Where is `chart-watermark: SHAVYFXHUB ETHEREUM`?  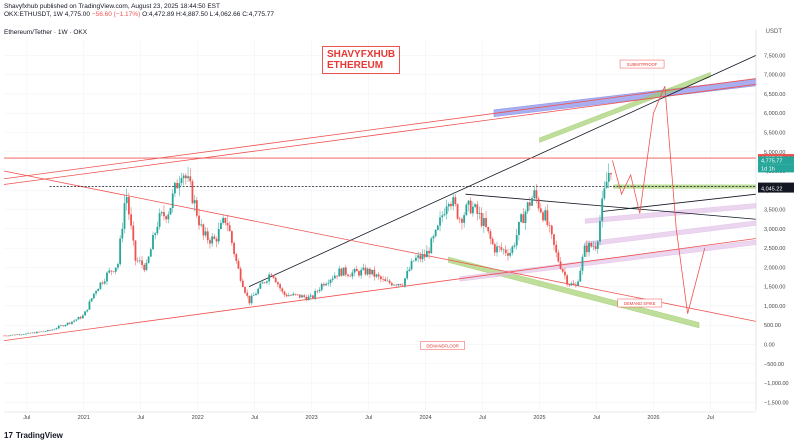
chart-watermark: SHAVYFXHUB ETHEREUM is located at coordinates (361, 60).